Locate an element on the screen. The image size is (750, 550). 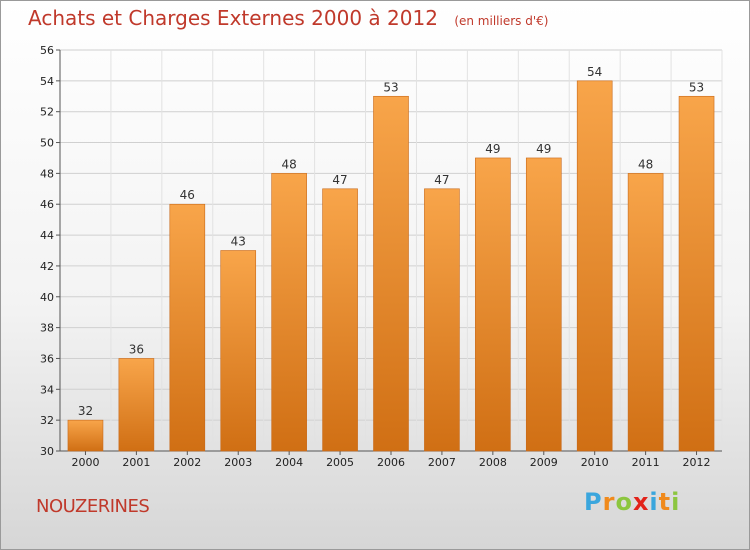
proxiti-logo: Proxiti is located at coordinates (632, 502).